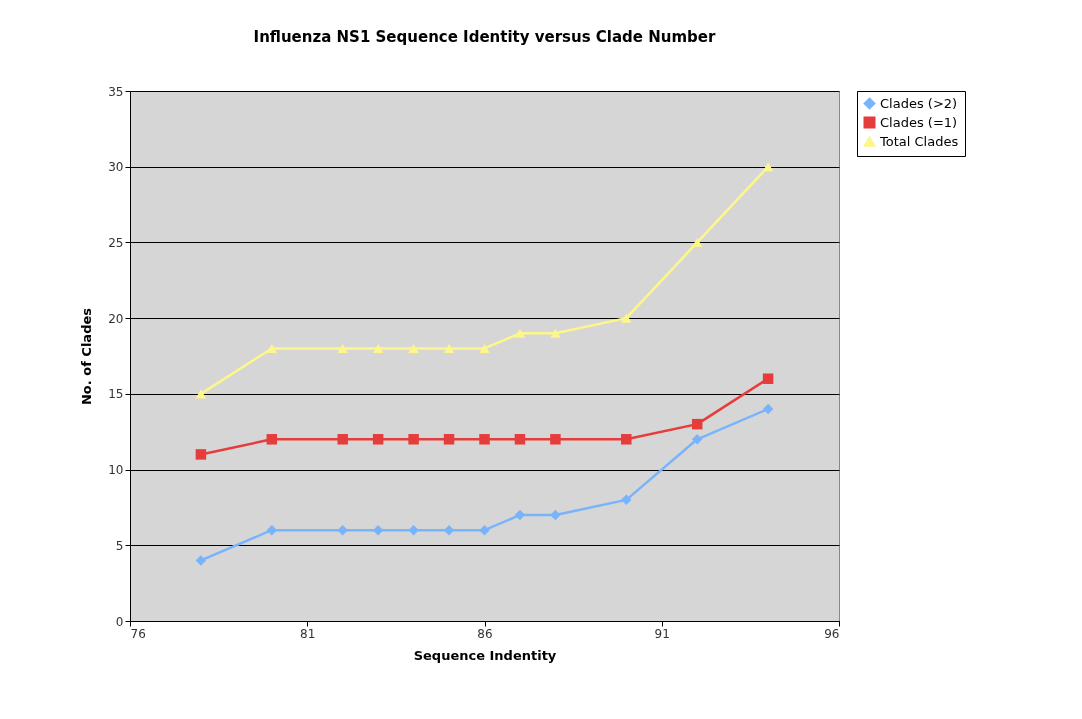  What do you see at coordinates (116, 394) in the screenshot?
I see `y-tick-label: 15` at bounding box center [116, 394].